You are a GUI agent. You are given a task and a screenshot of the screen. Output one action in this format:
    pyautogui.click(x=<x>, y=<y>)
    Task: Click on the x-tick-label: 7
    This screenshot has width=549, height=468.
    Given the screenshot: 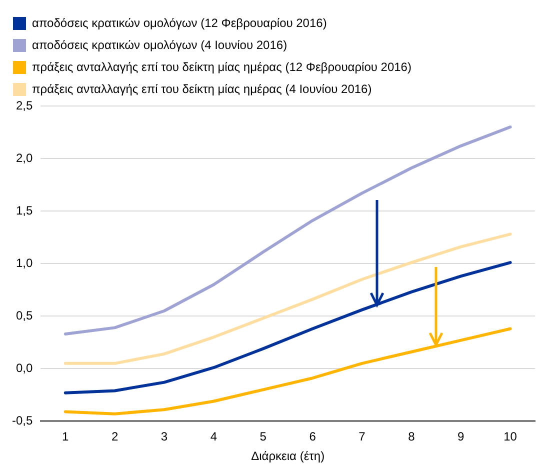 What is the action you would take?
    pyautogui.click(x=362, y=437)
    